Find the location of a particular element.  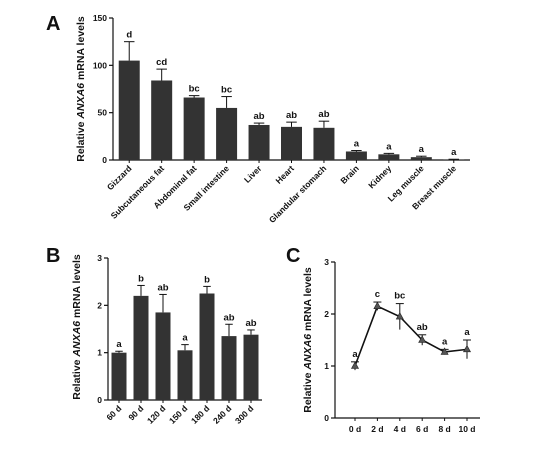

panel-letter-c: C is located at coordinates (293, 256).